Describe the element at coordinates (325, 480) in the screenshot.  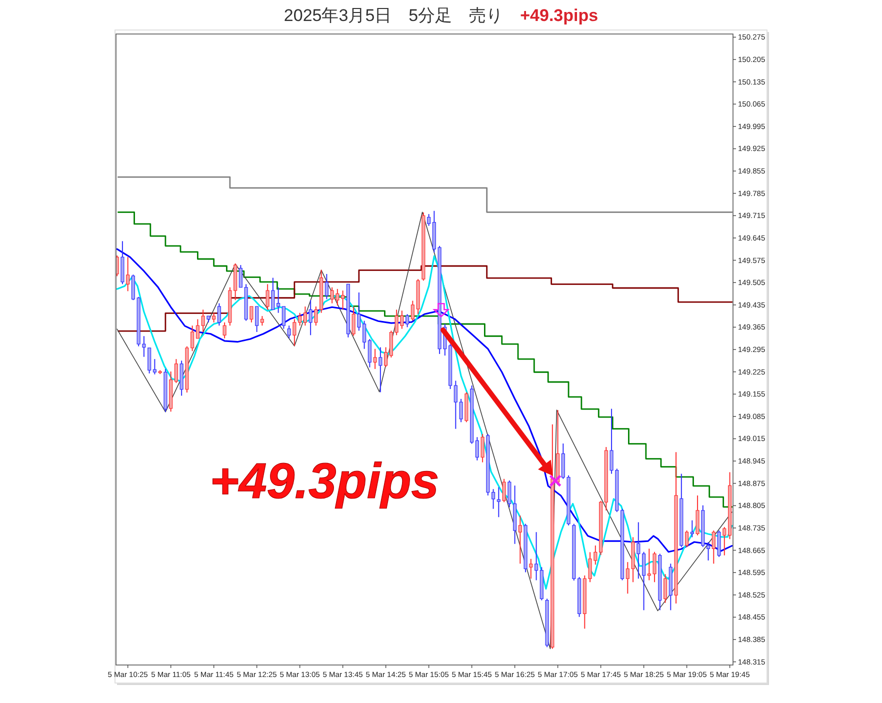
I see `annotation: +49.3pips` at that location.